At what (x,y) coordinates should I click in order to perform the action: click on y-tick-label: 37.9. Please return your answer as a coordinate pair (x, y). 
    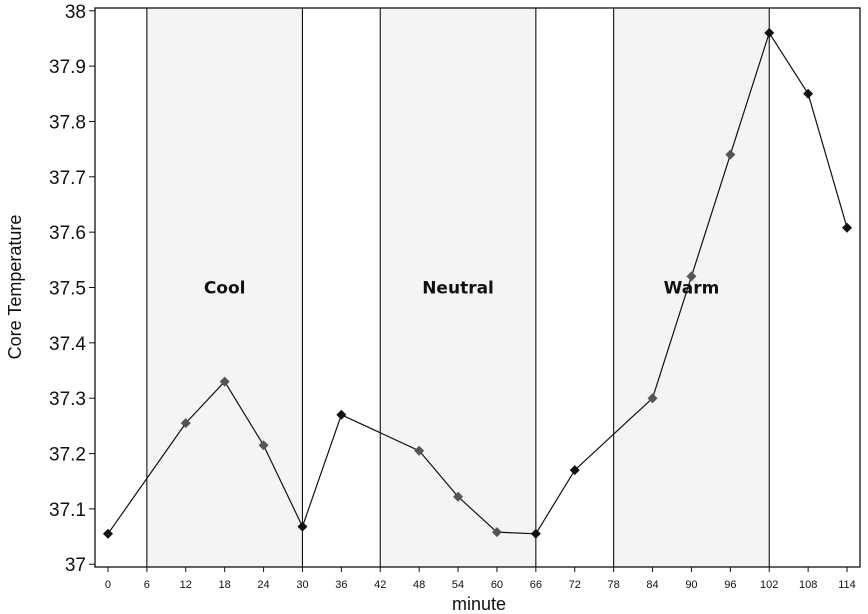
    Looking at the image, I should click on (67, 67).